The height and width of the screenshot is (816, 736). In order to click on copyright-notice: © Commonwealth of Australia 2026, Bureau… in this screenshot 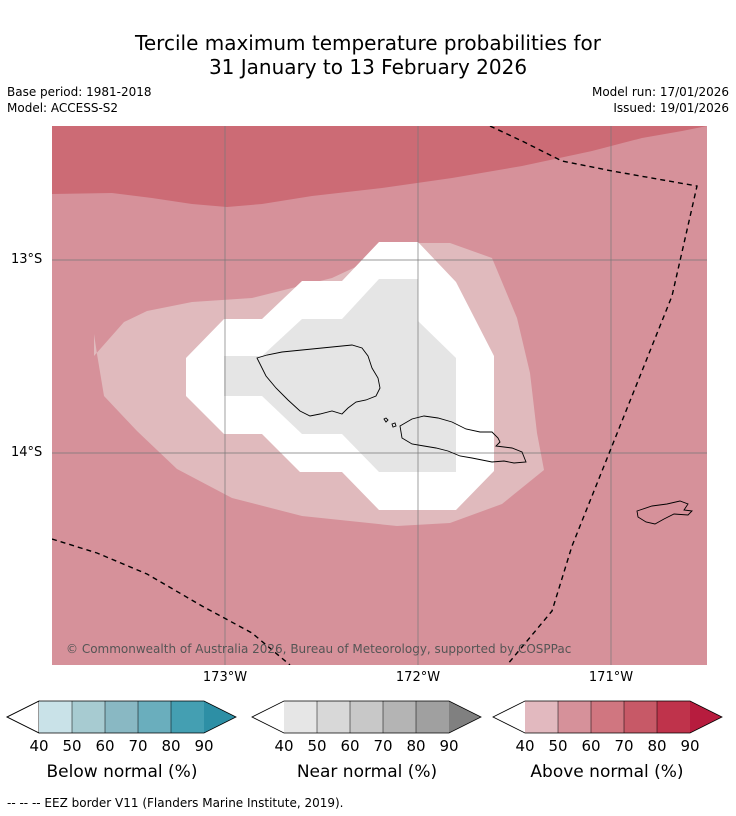, I will do `click(318, 649)`.